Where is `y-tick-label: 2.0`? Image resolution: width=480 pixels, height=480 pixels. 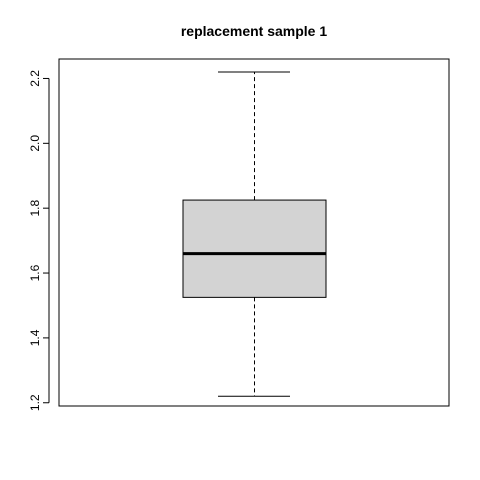
y-tick-label: 2.0 is located at coordinates (35, 143).